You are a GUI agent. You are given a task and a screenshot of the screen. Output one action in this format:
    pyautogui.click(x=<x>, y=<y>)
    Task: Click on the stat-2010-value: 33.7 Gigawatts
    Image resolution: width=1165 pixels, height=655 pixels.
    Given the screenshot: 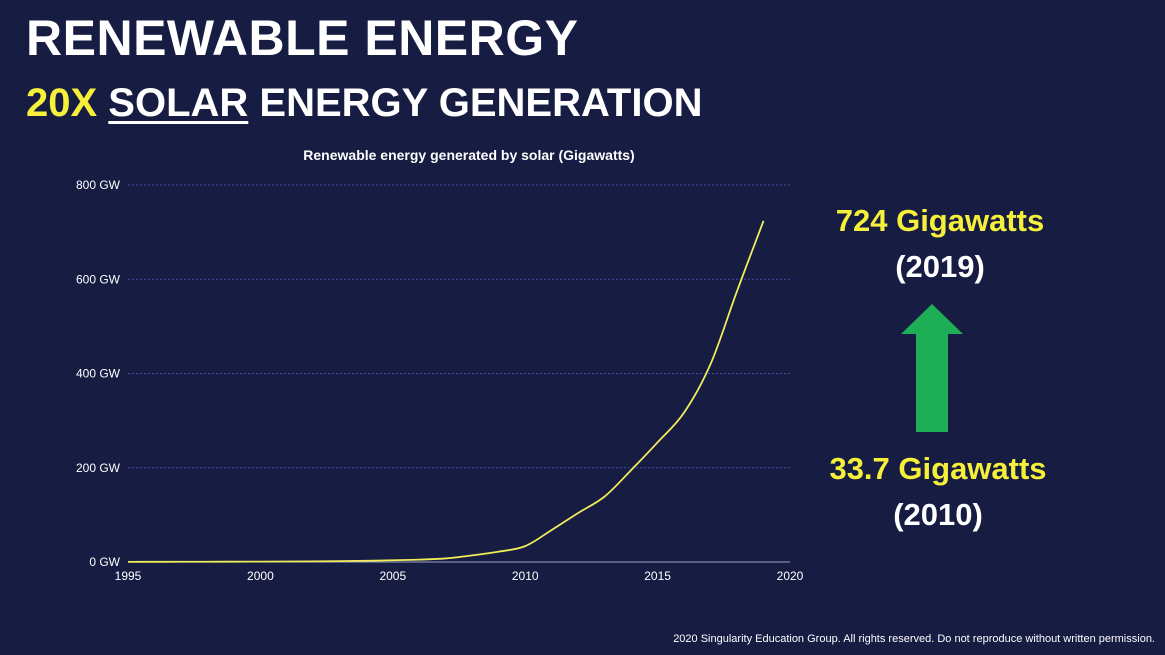 What is the action you would take?
    pyautogui.click(x=938, y=468)
    